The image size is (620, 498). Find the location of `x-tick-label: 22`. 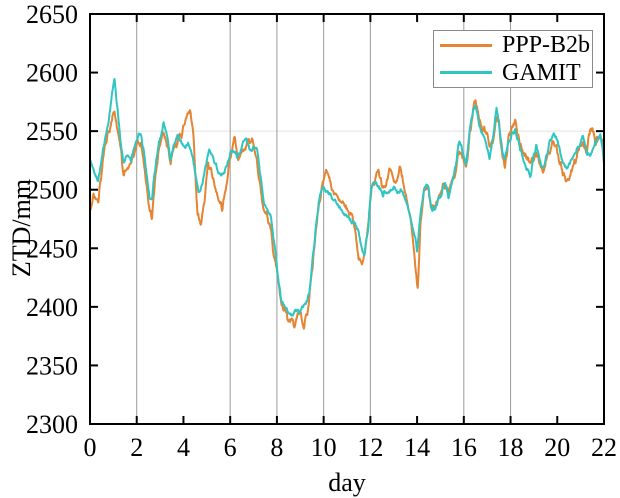

x-tick-label: 22 is located at coordinates (604, 447).